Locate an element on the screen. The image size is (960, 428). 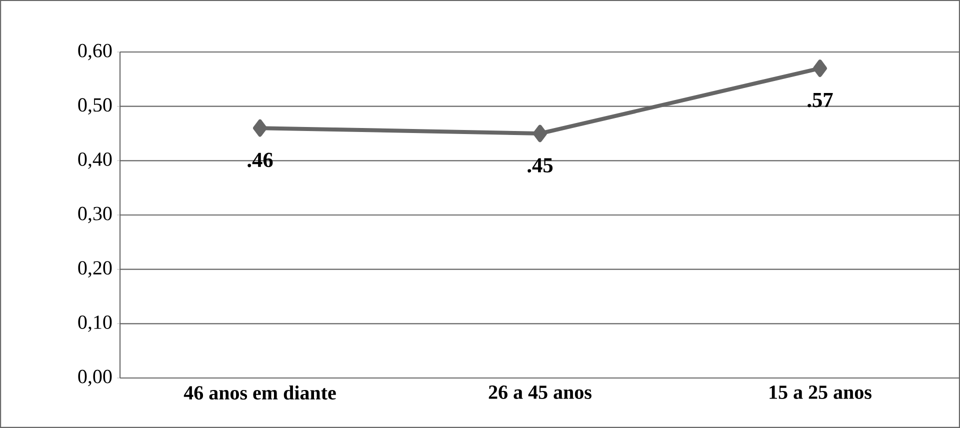
x-tick-label: 15 a 25 anos is located at coordinates (821, 392).